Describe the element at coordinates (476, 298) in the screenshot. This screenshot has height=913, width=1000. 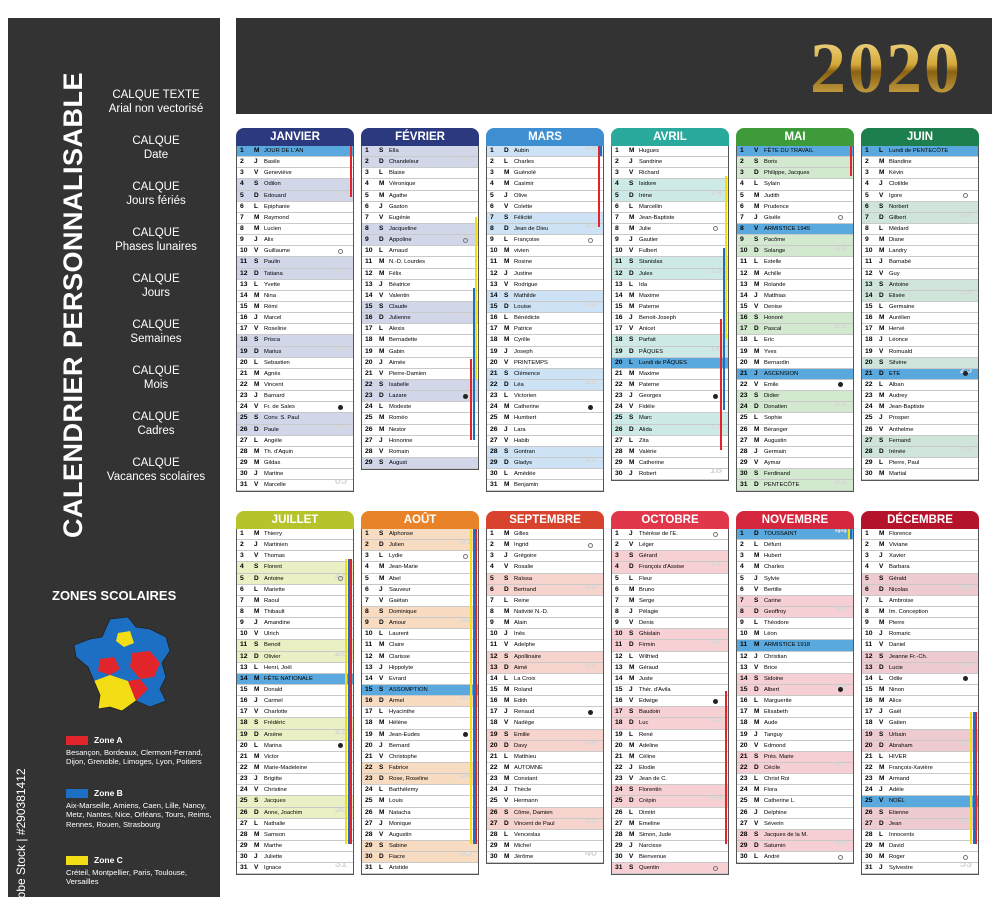
I see `vacation-bar` at that location.